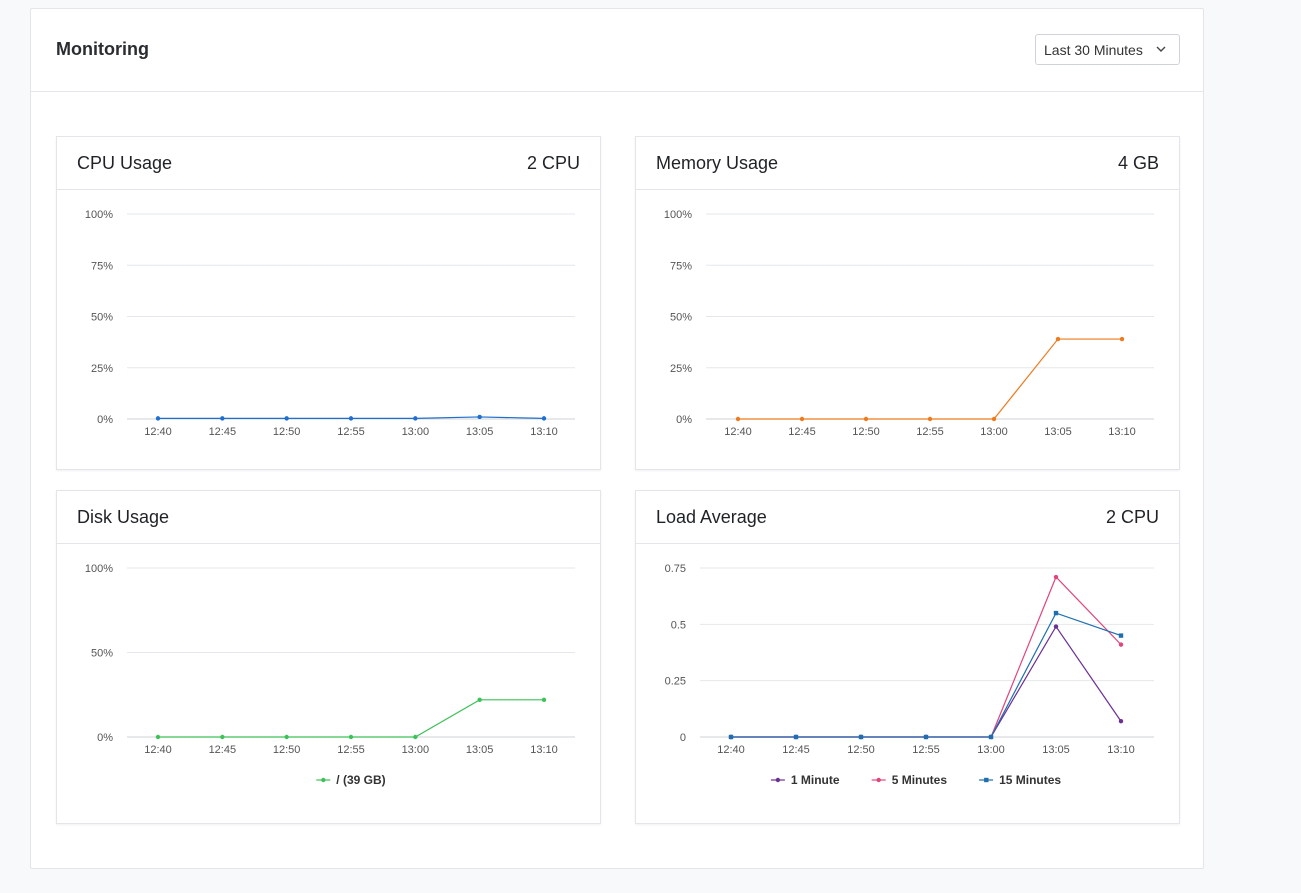 The width and height of the screenshot is (1301, 893). I want to click on monitoring-header: Monitoring Last 30 Minutes, so click(617, 50).